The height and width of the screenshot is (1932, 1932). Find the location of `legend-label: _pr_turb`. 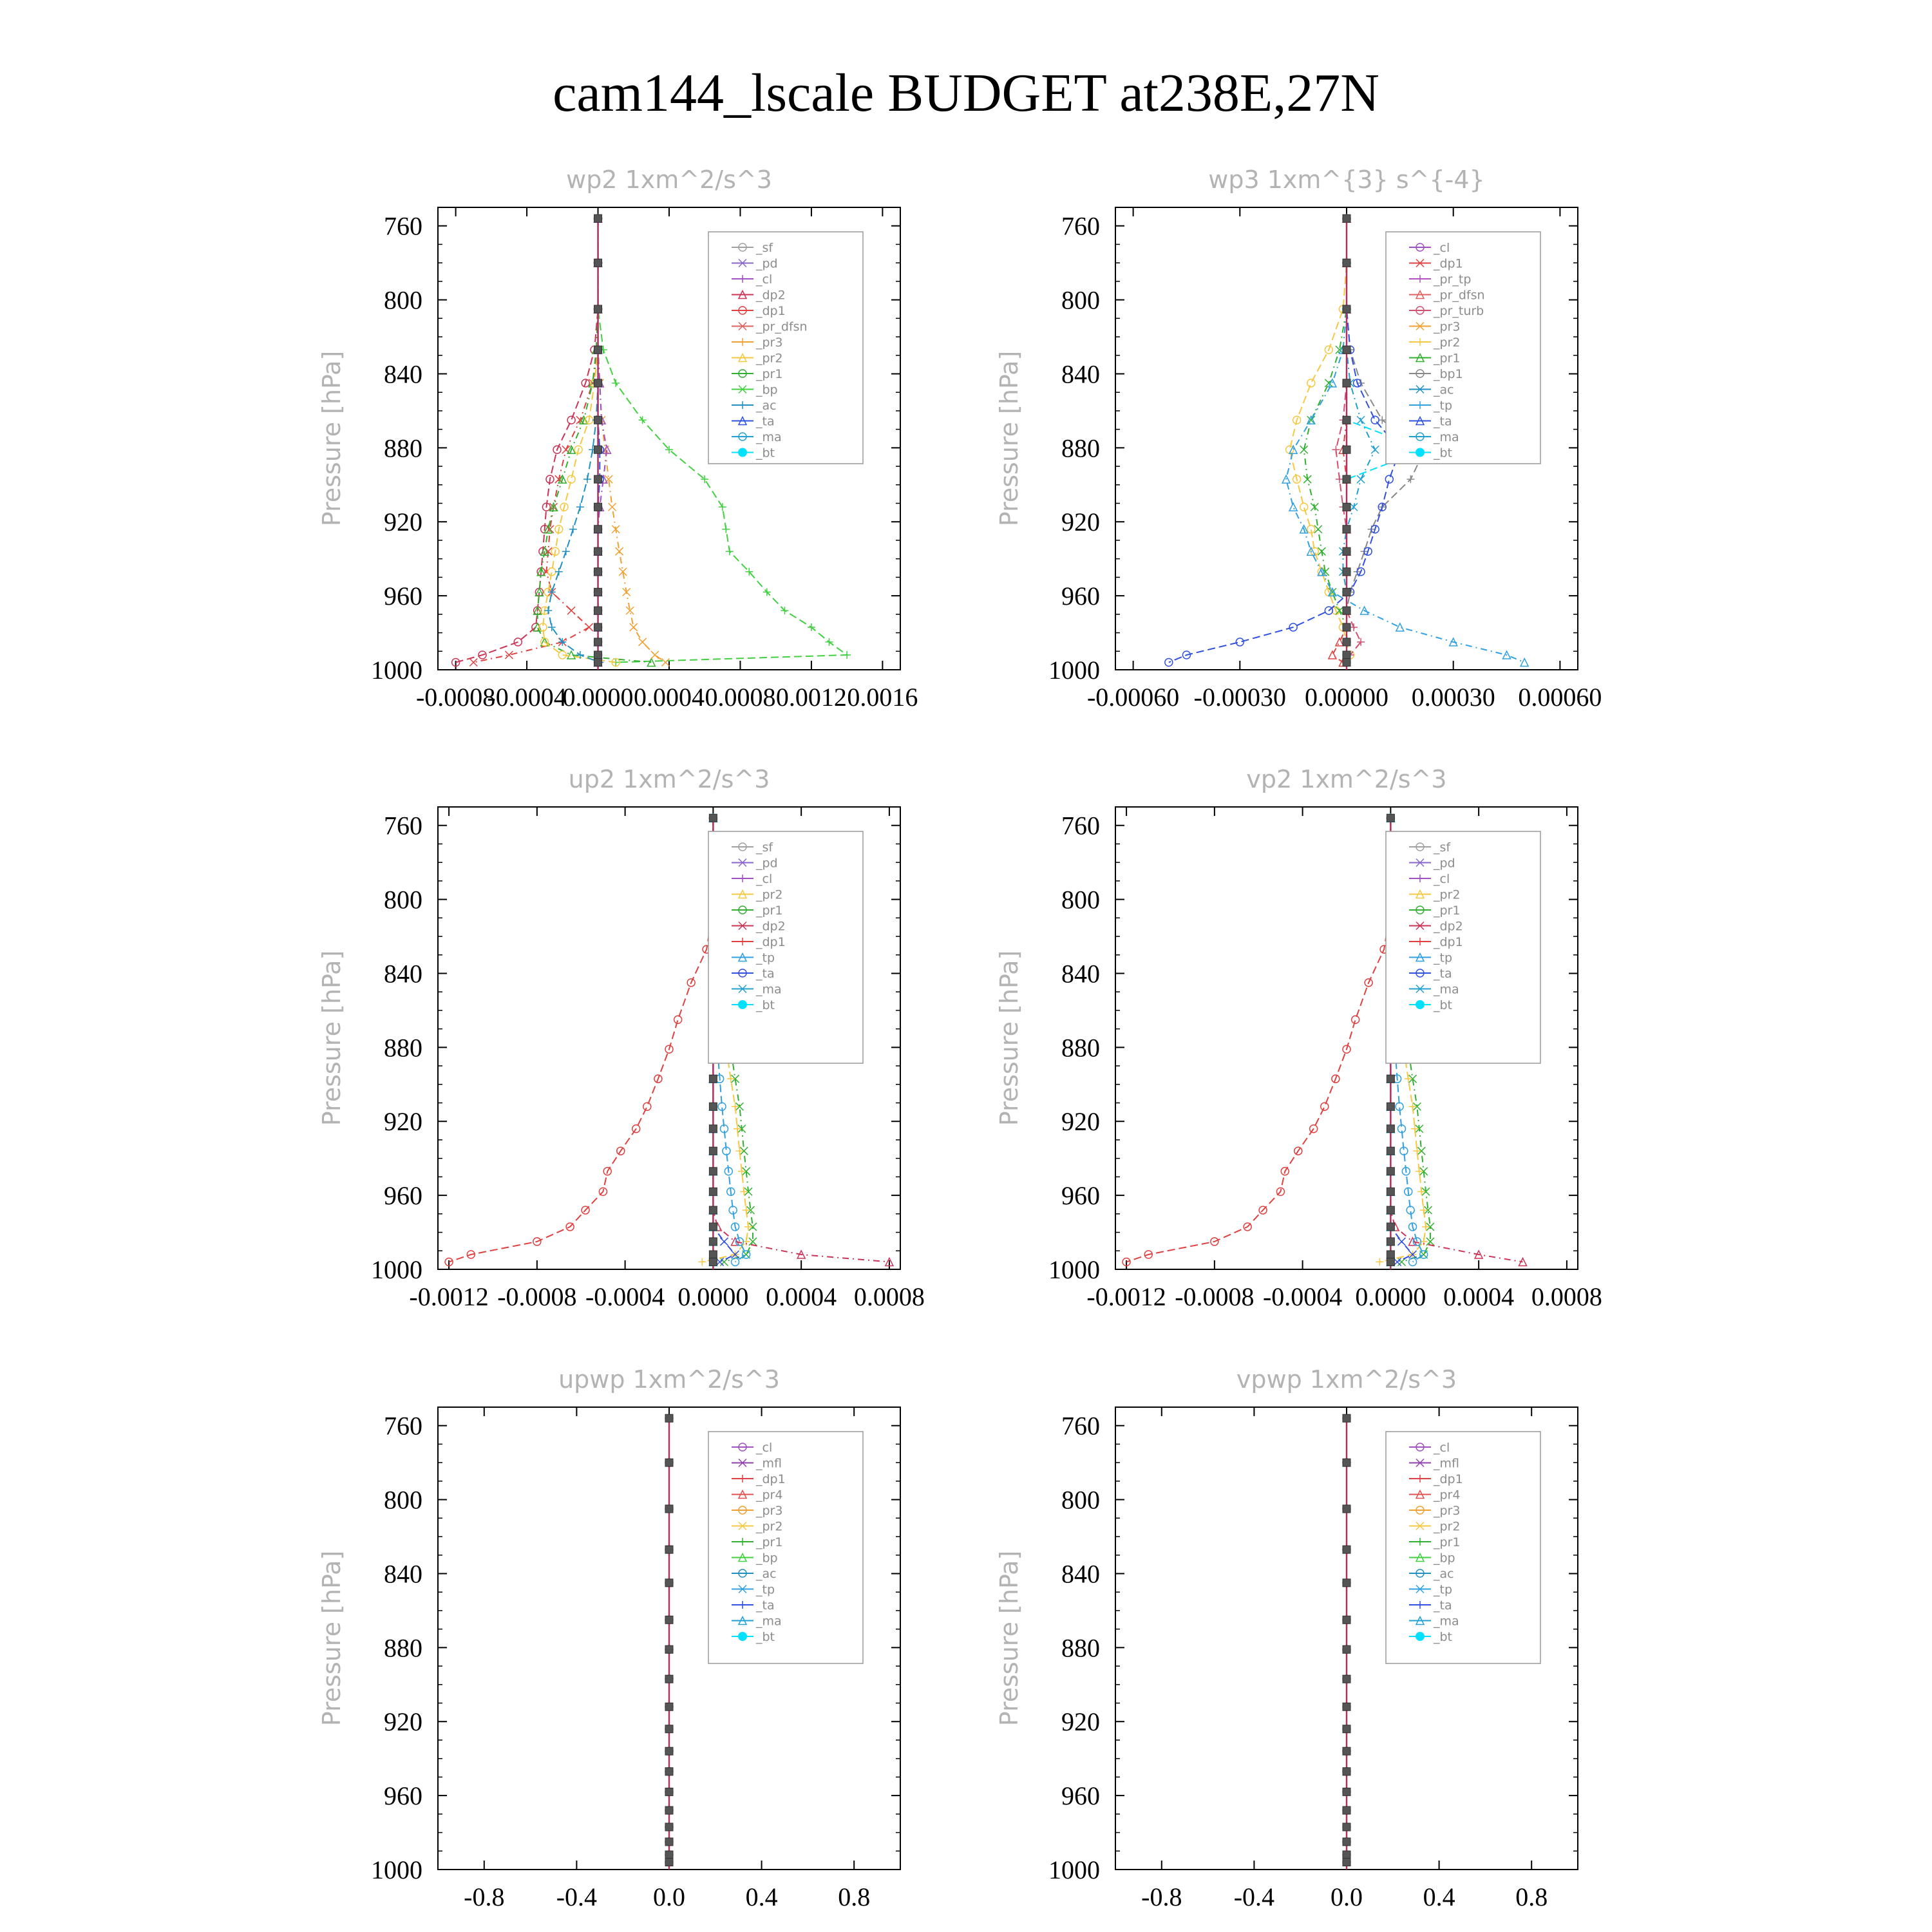

legend-label: _pr_turb is located at coordinates (1459, 311).